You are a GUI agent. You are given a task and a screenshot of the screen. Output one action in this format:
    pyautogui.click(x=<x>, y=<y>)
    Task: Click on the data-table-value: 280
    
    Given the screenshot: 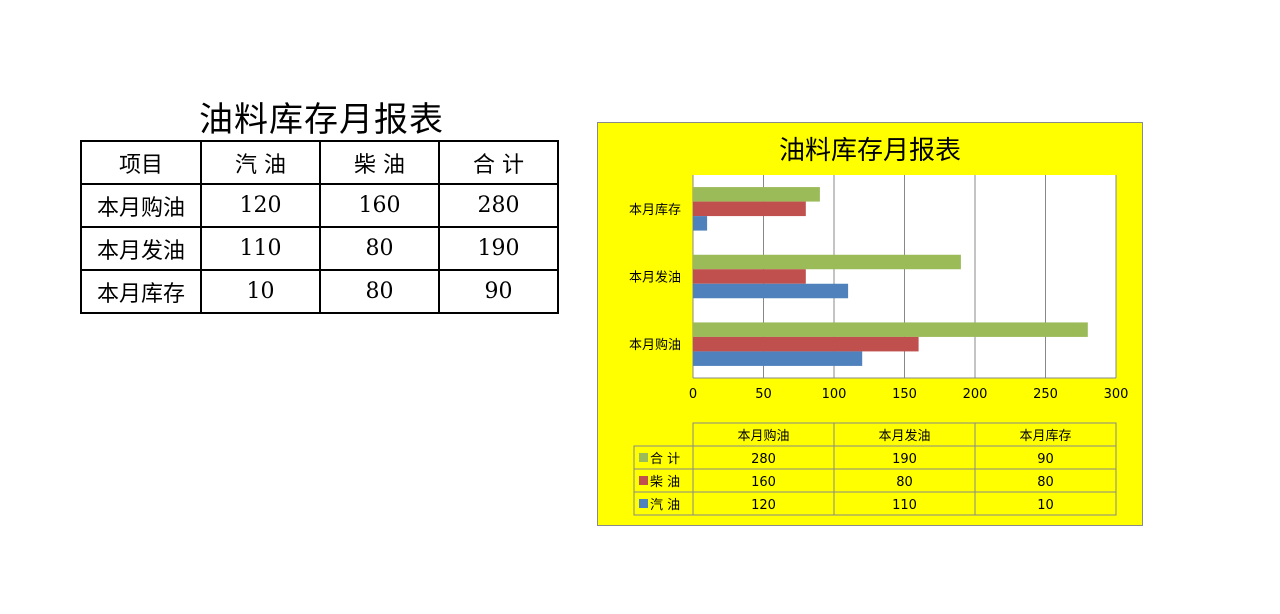 What is the action you would take?
    pyautogui.click(x=763, y=459)
    